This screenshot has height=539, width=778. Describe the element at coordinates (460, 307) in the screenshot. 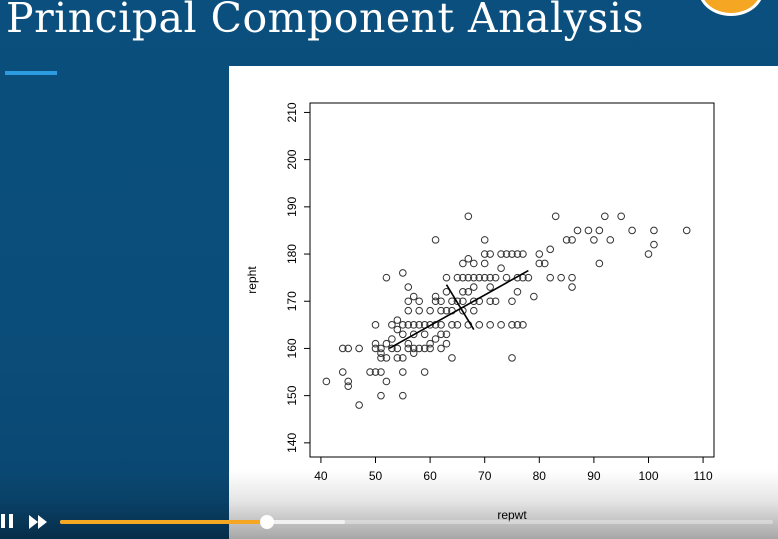

I see `principal-component-2-line` at that location.